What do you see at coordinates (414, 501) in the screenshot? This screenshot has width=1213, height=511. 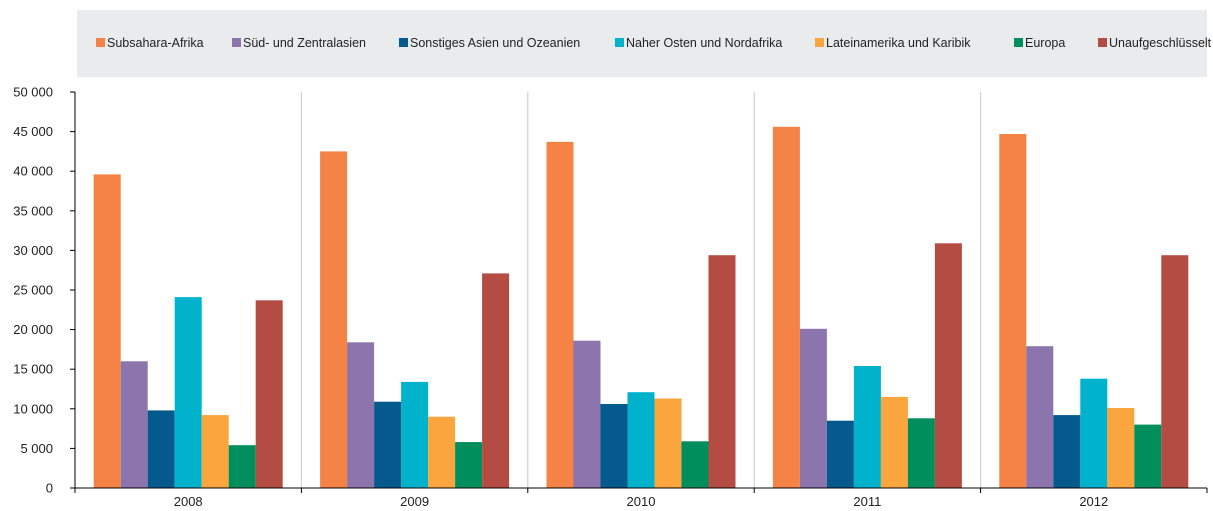 I see `x-tick-label: 2009` at bounding box center [414, 501].